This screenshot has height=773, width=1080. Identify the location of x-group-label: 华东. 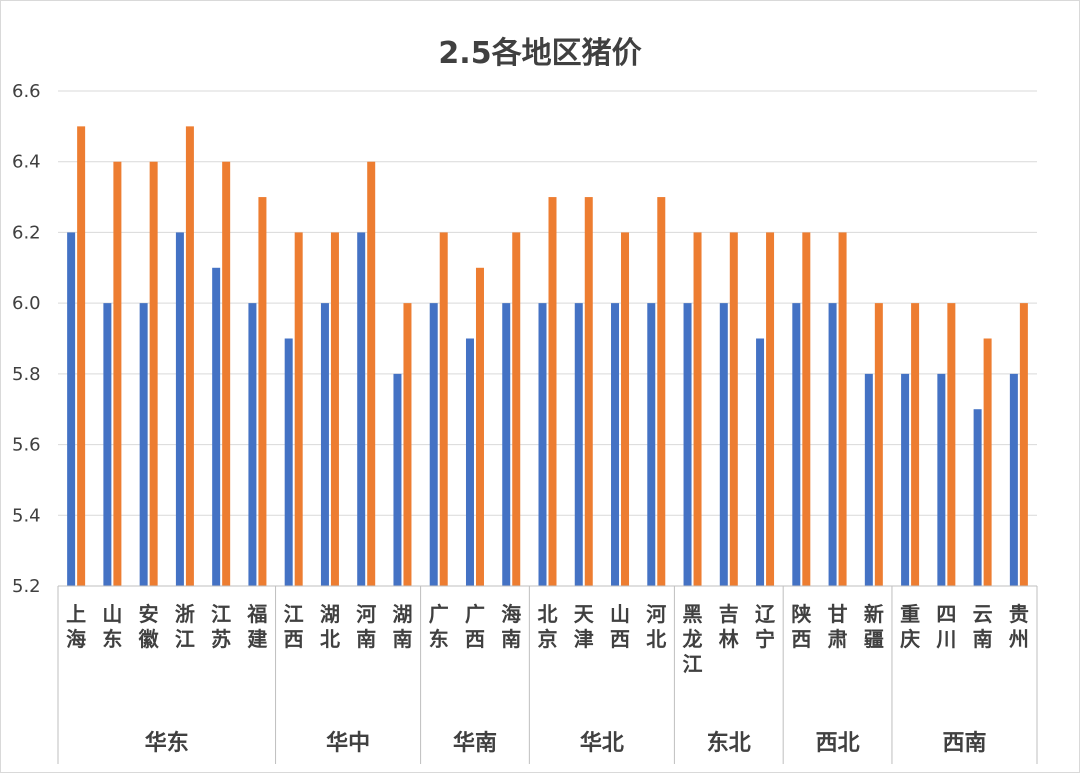
(167, 743).